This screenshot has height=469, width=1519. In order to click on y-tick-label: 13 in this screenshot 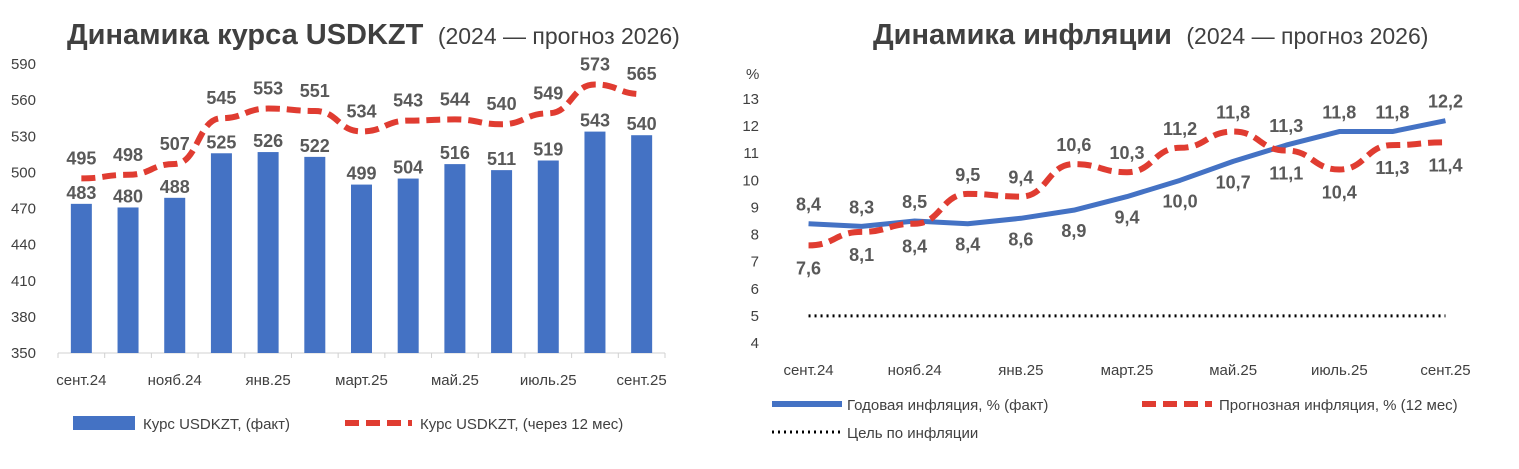, I will do `click(750, 99)`.